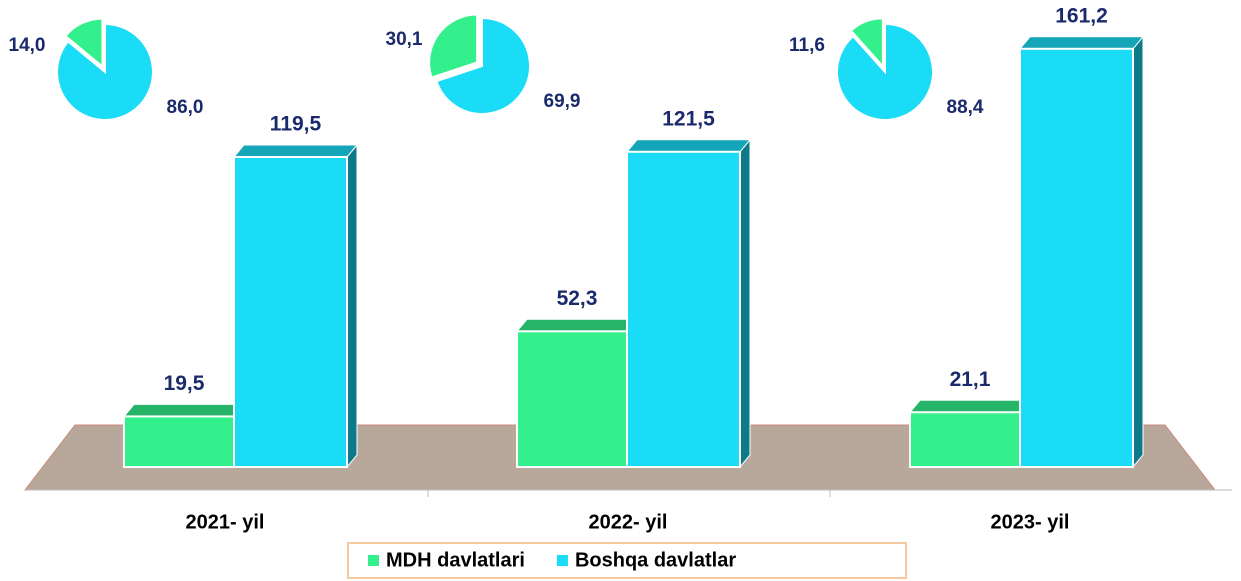 Image resolution: width=1241 pixels, height=581 pixels. I want to click on legend-label: MDH davlatlari, so click(455, 560).